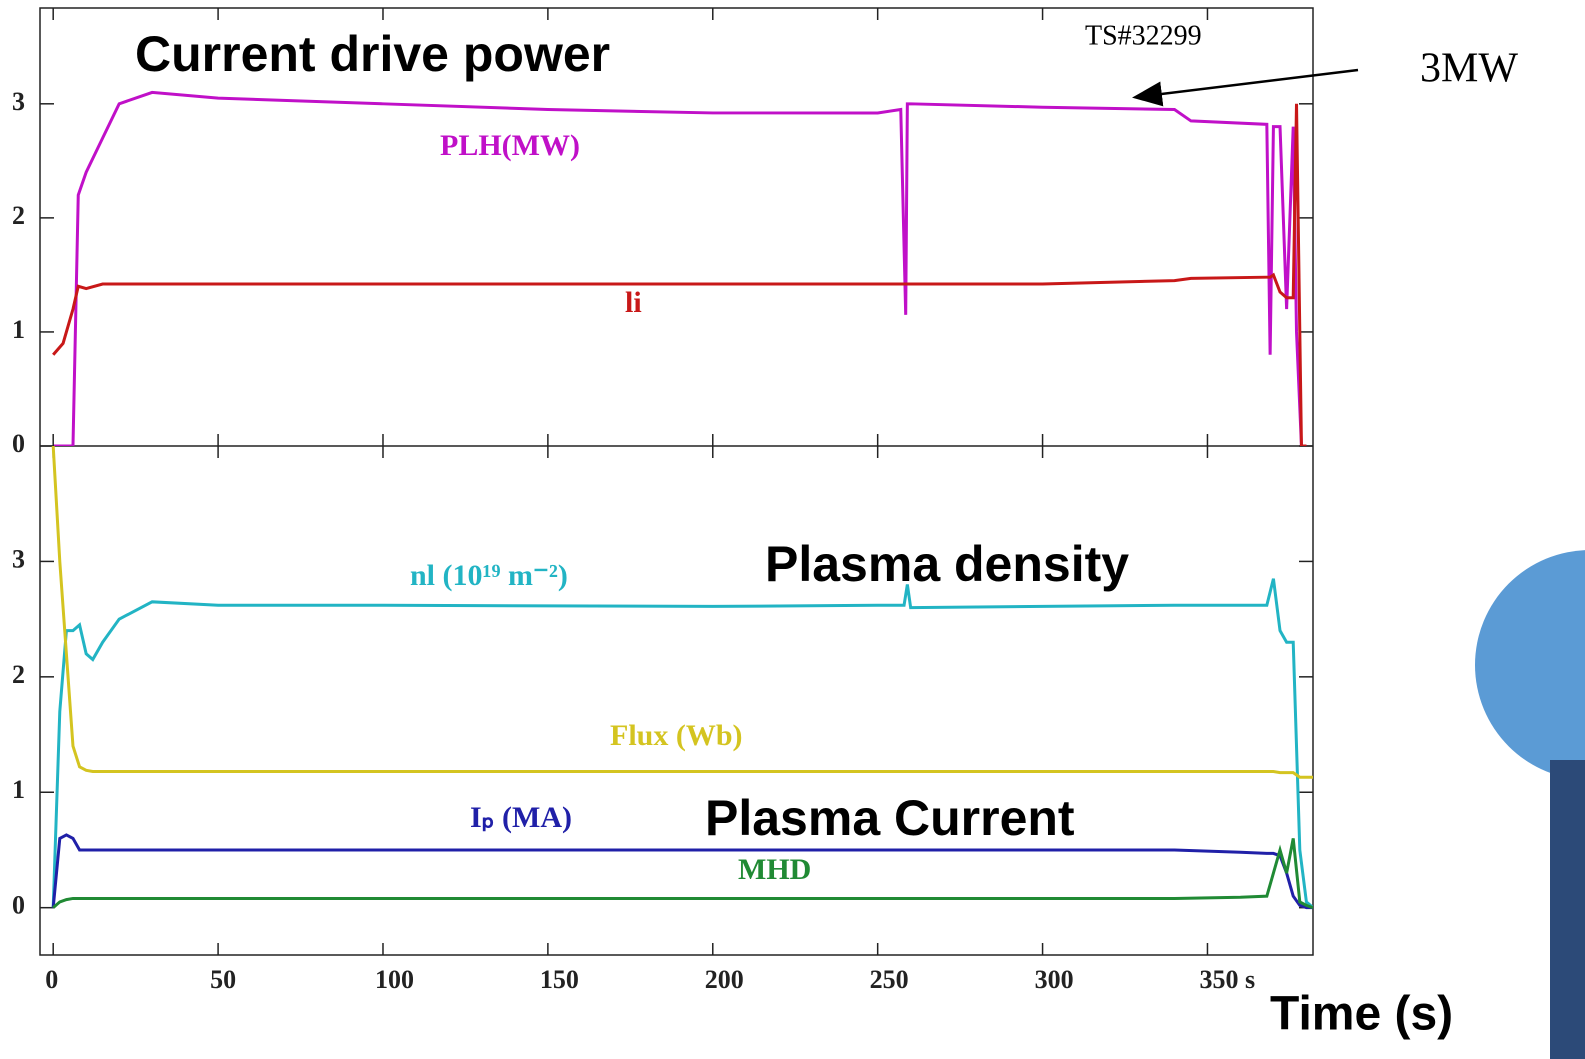  I want to click on decoration-circle, so click(1530, 665).